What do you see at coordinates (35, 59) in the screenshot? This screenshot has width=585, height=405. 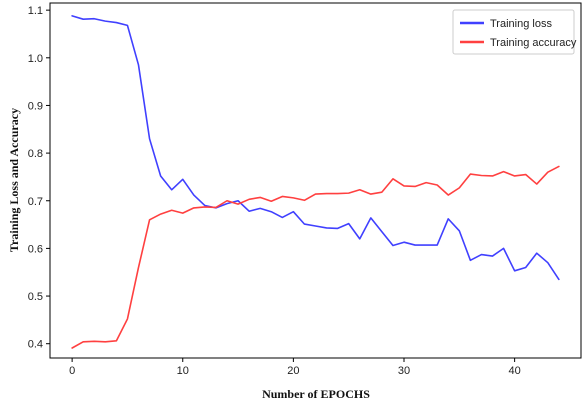 I see `y-tick-label: 1.0` at bounding box center [35, 59].